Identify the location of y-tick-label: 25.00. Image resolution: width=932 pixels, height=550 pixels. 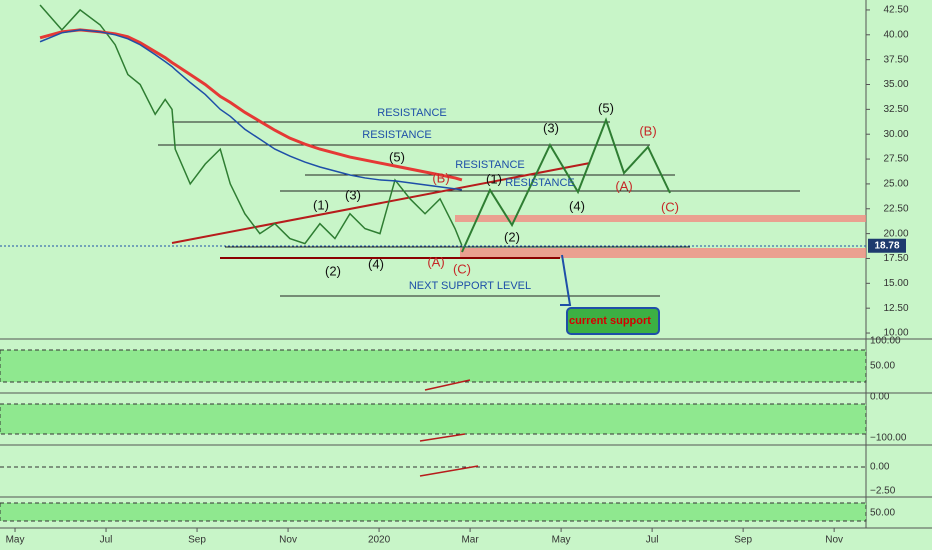
(895, 184).